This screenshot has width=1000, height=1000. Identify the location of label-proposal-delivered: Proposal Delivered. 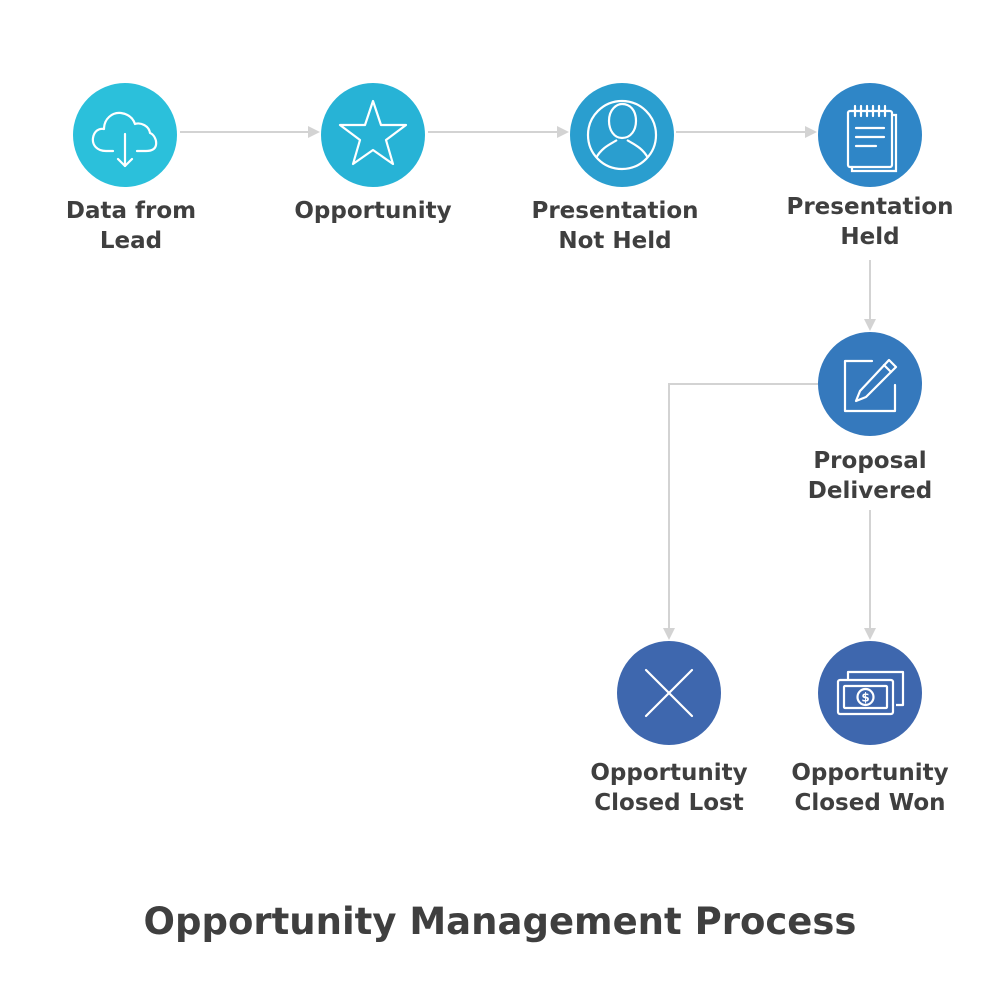
(870, 476).